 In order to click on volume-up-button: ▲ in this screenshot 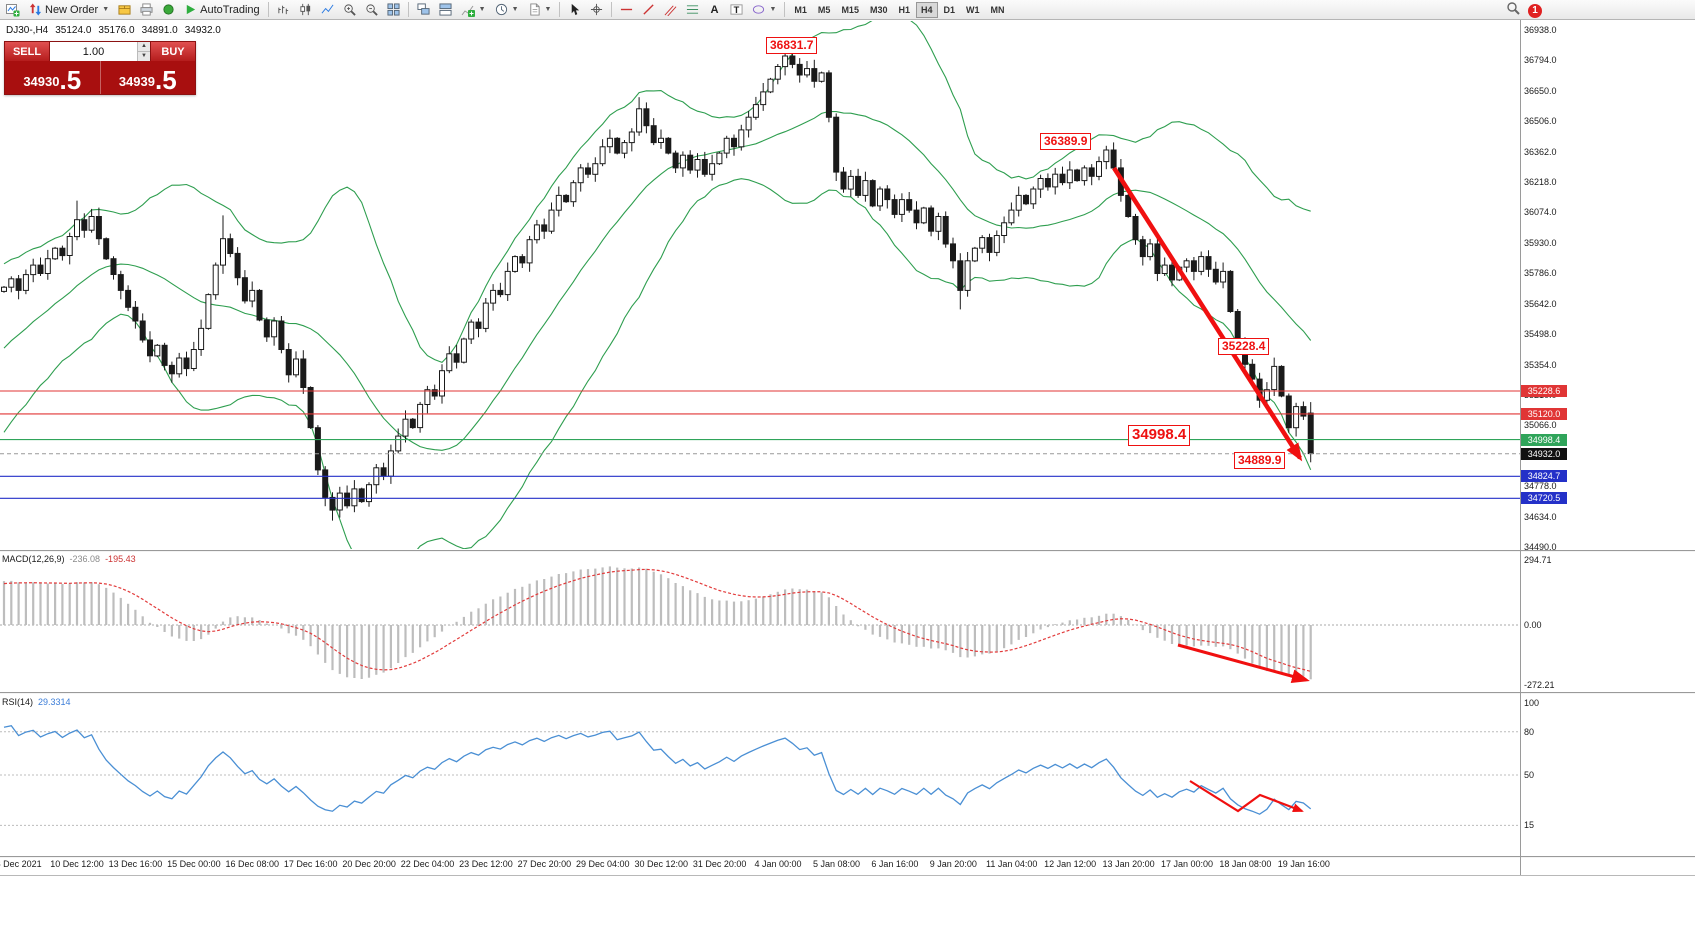, I will do `click(144, 46)`.